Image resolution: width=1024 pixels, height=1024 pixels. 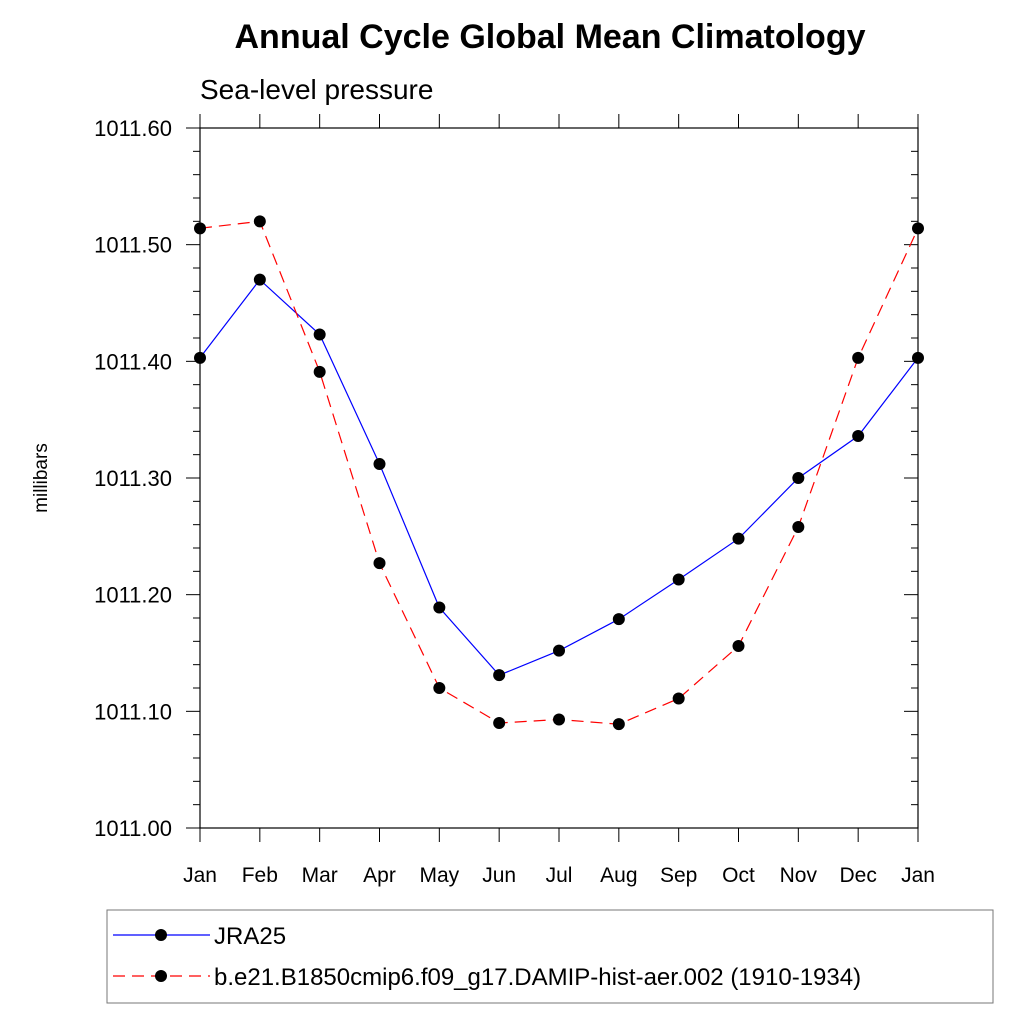 What do you see at coordinates (133, 128) in the screenshot?
I see `y-tick-label: 1011.60` at bounding box center [133, 128].